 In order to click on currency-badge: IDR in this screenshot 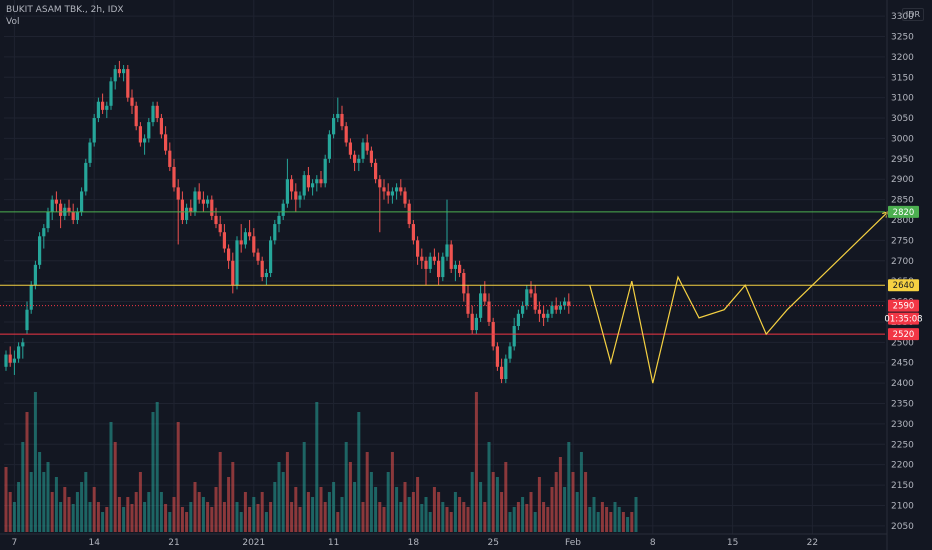, I will do `click(912, 14)`.